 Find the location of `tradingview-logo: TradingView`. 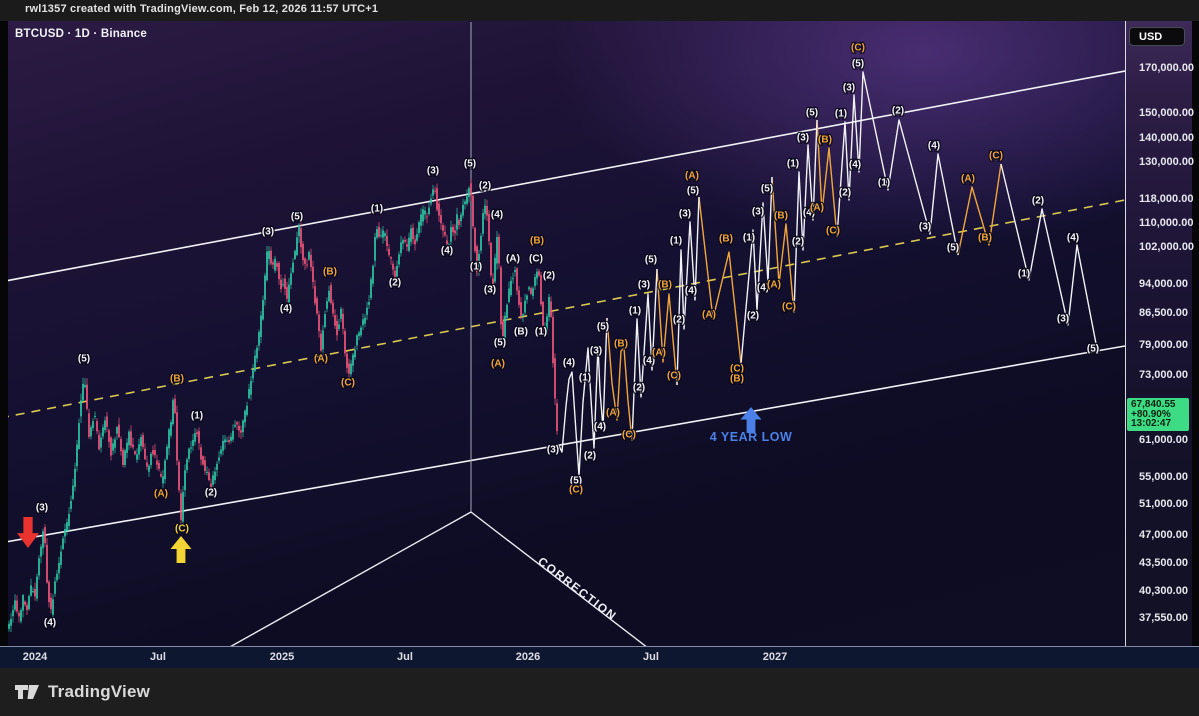

tradingview-logo: TradingView is located at coordinates (82, 692).